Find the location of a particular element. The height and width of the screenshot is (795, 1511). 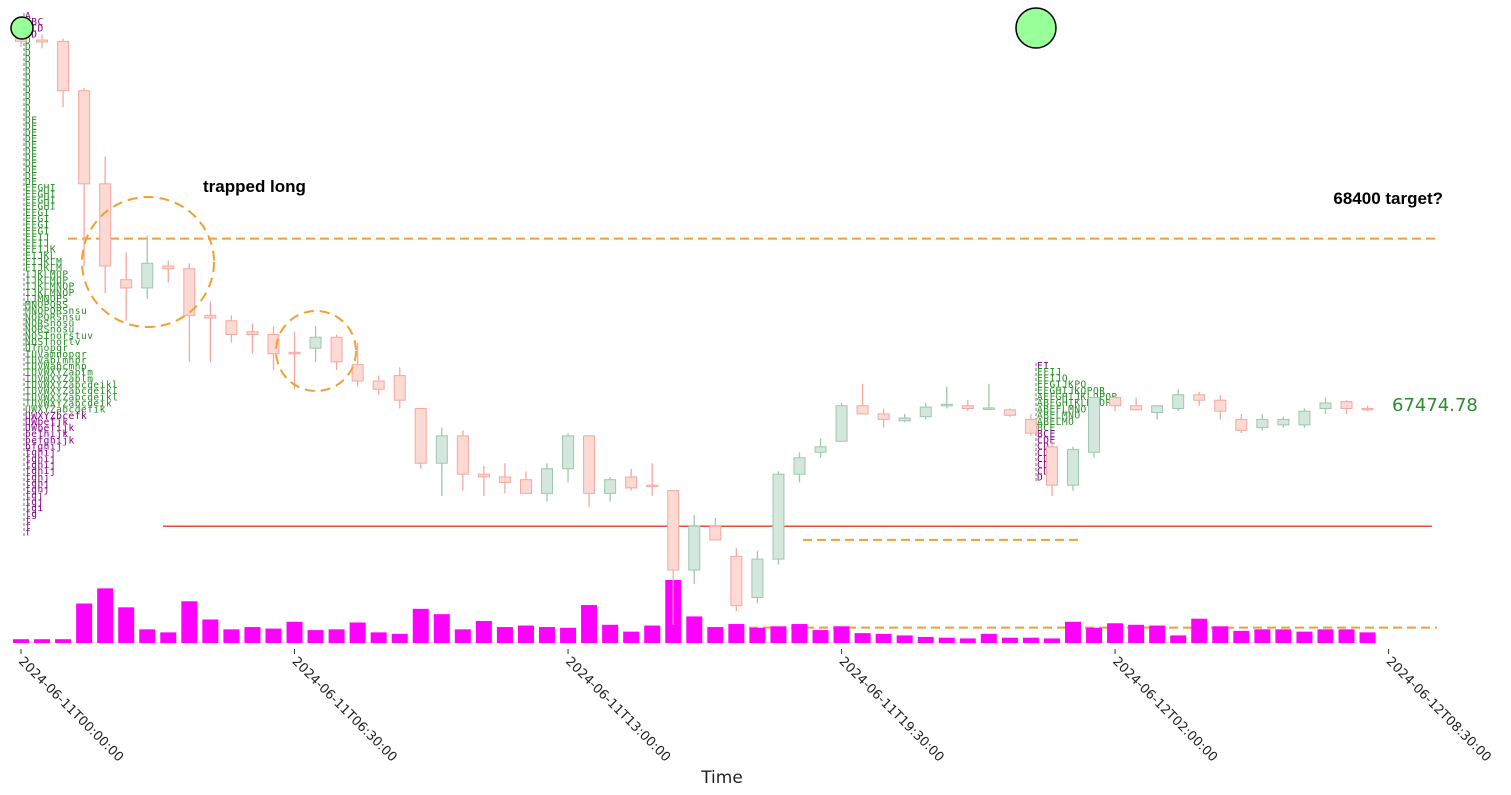

tpo-row: FIJKLM is located at coordinates (43, 262).